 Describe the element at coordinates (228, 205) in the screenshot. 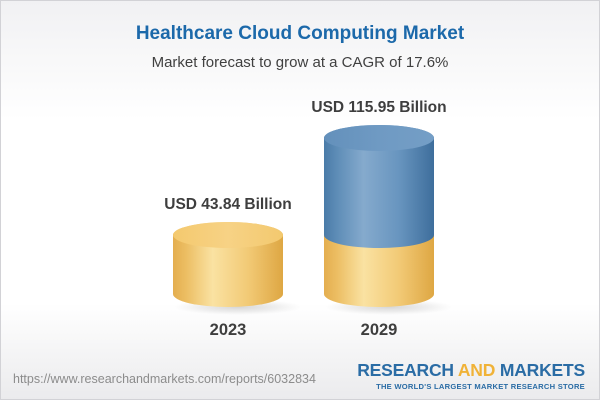

I see `value-label-2023: USD 43.84 Billion` at that location.